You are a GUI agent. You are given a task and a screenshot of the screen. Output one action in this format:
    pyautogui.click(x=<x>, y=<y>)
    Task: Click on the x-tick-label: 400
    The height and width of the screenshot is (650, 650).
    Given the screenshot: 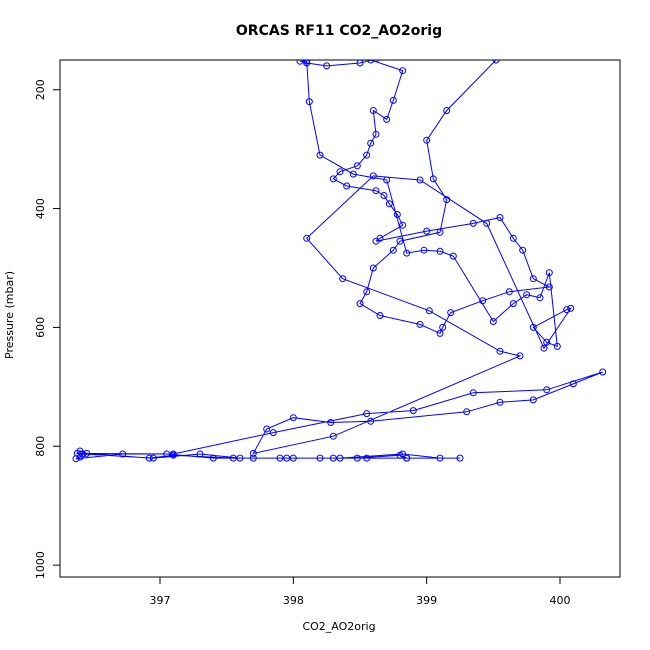 What is the action you would take?
    pyautogui.click(x=560, y=600)
    